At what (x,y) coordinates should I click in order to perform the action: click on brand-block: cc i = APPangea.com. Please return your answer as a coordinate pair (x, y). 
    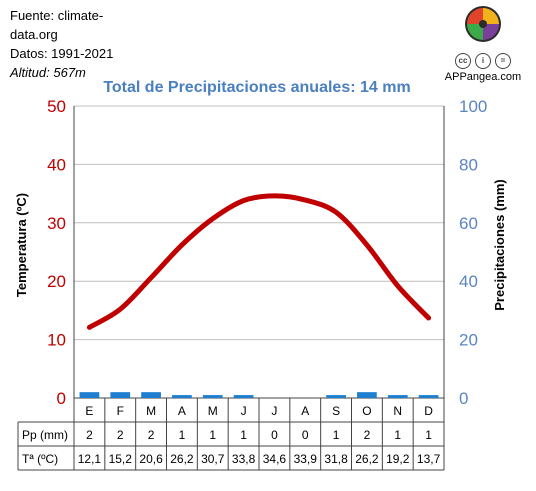
    Looking at the image, I should click on (483, 43).